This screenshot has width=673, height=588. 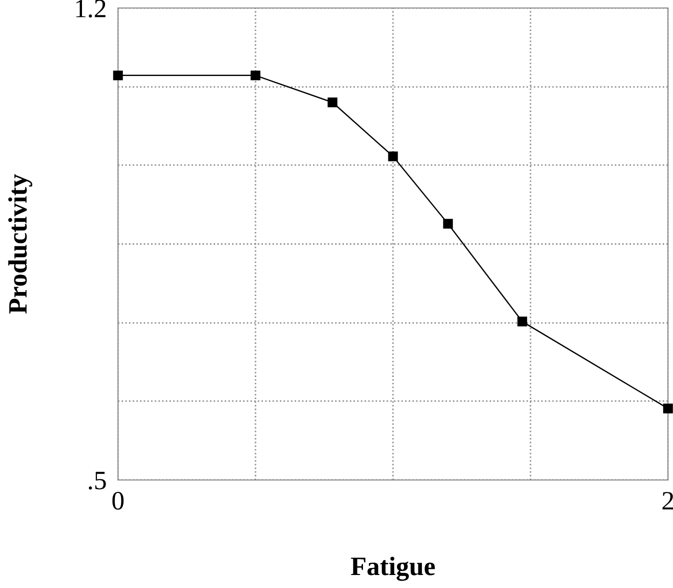 What do you see at coordinates (20, 244) in the screenshot?
I see `y-axis-title: Productivity` at bounding box center [20, 244].